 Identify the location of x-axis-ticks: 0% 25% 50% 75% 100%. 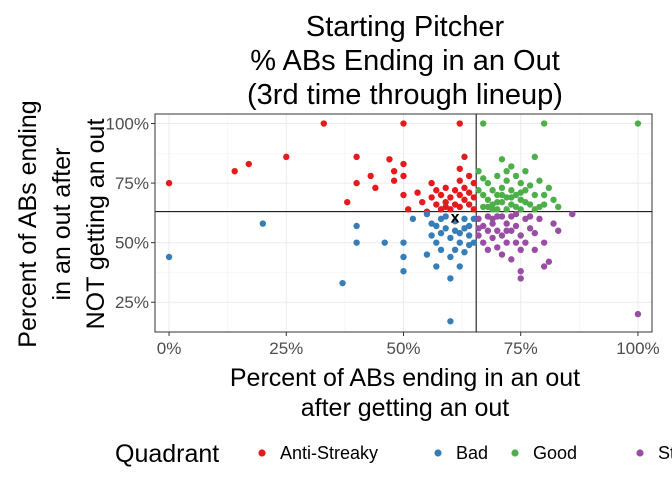
(408, 345).